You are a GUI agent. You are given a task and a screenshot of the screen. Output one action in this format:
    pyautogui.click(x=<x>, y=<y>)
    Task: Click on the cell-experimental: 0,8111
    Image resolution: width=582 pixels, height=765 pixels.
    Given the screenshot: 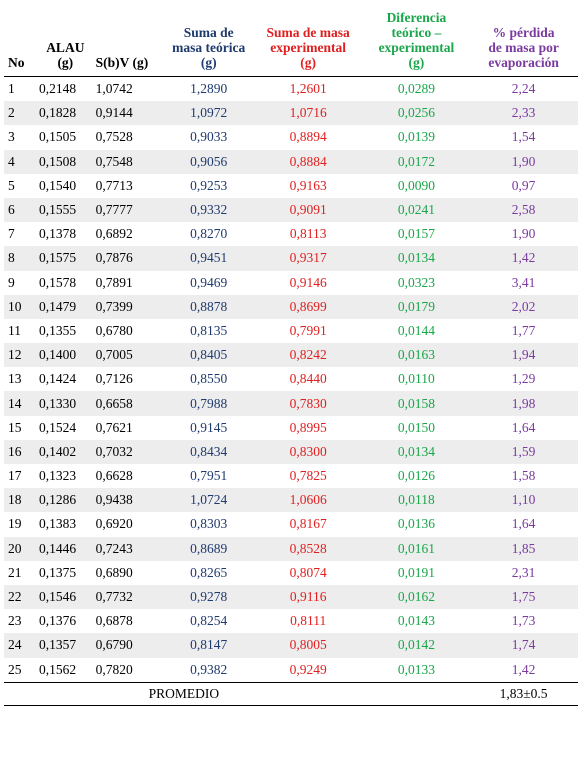 What is the action you would take?
    pyautogui.click(x=308, y=621)
    